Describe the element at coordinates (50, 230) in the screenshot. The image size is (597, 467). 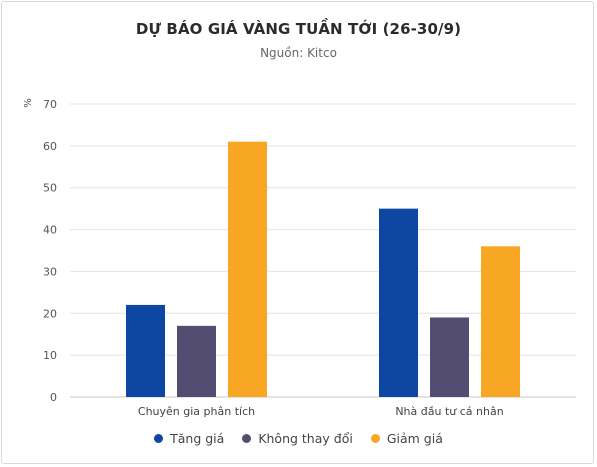
I see `y-tick-label: 40` at that location.